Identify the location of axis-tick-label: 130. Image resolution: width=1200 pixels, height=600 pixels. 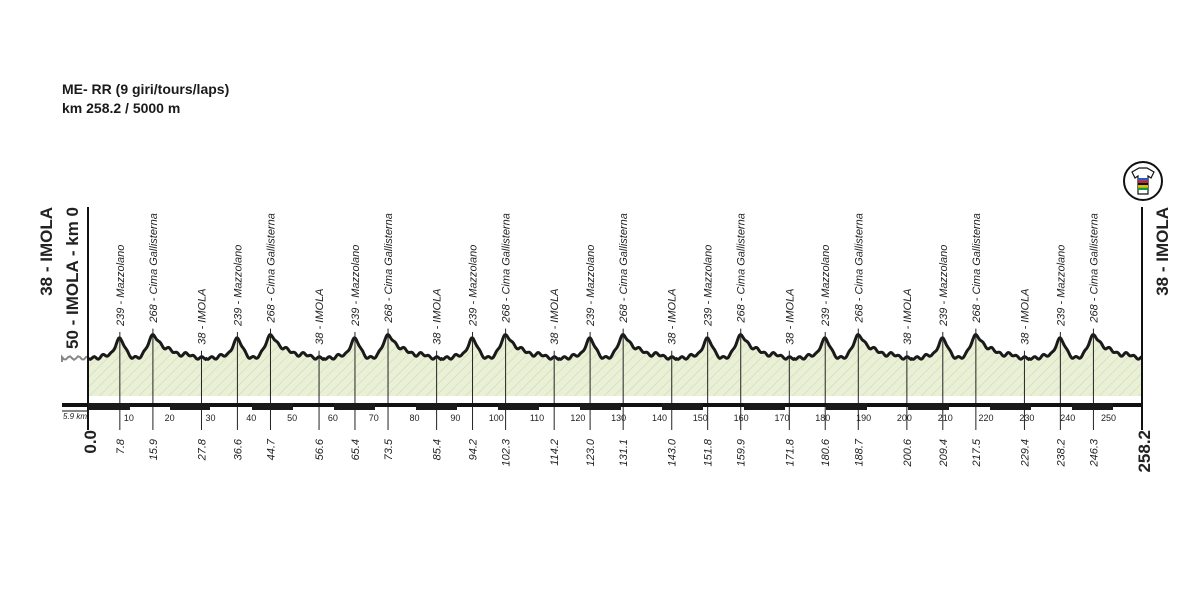
(618, 418).